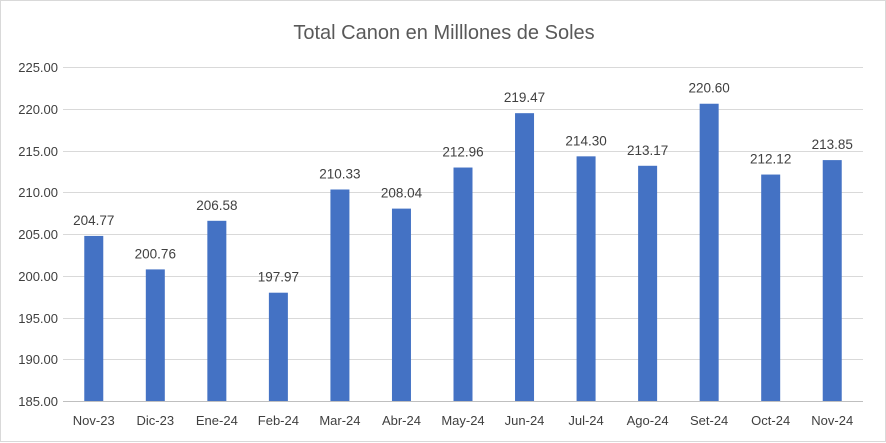 The height and width of the screenshot is (443, 886). Describe the element at coordinates (339, 173) in the screenshot. I see `data-label: 210.33` at that location.